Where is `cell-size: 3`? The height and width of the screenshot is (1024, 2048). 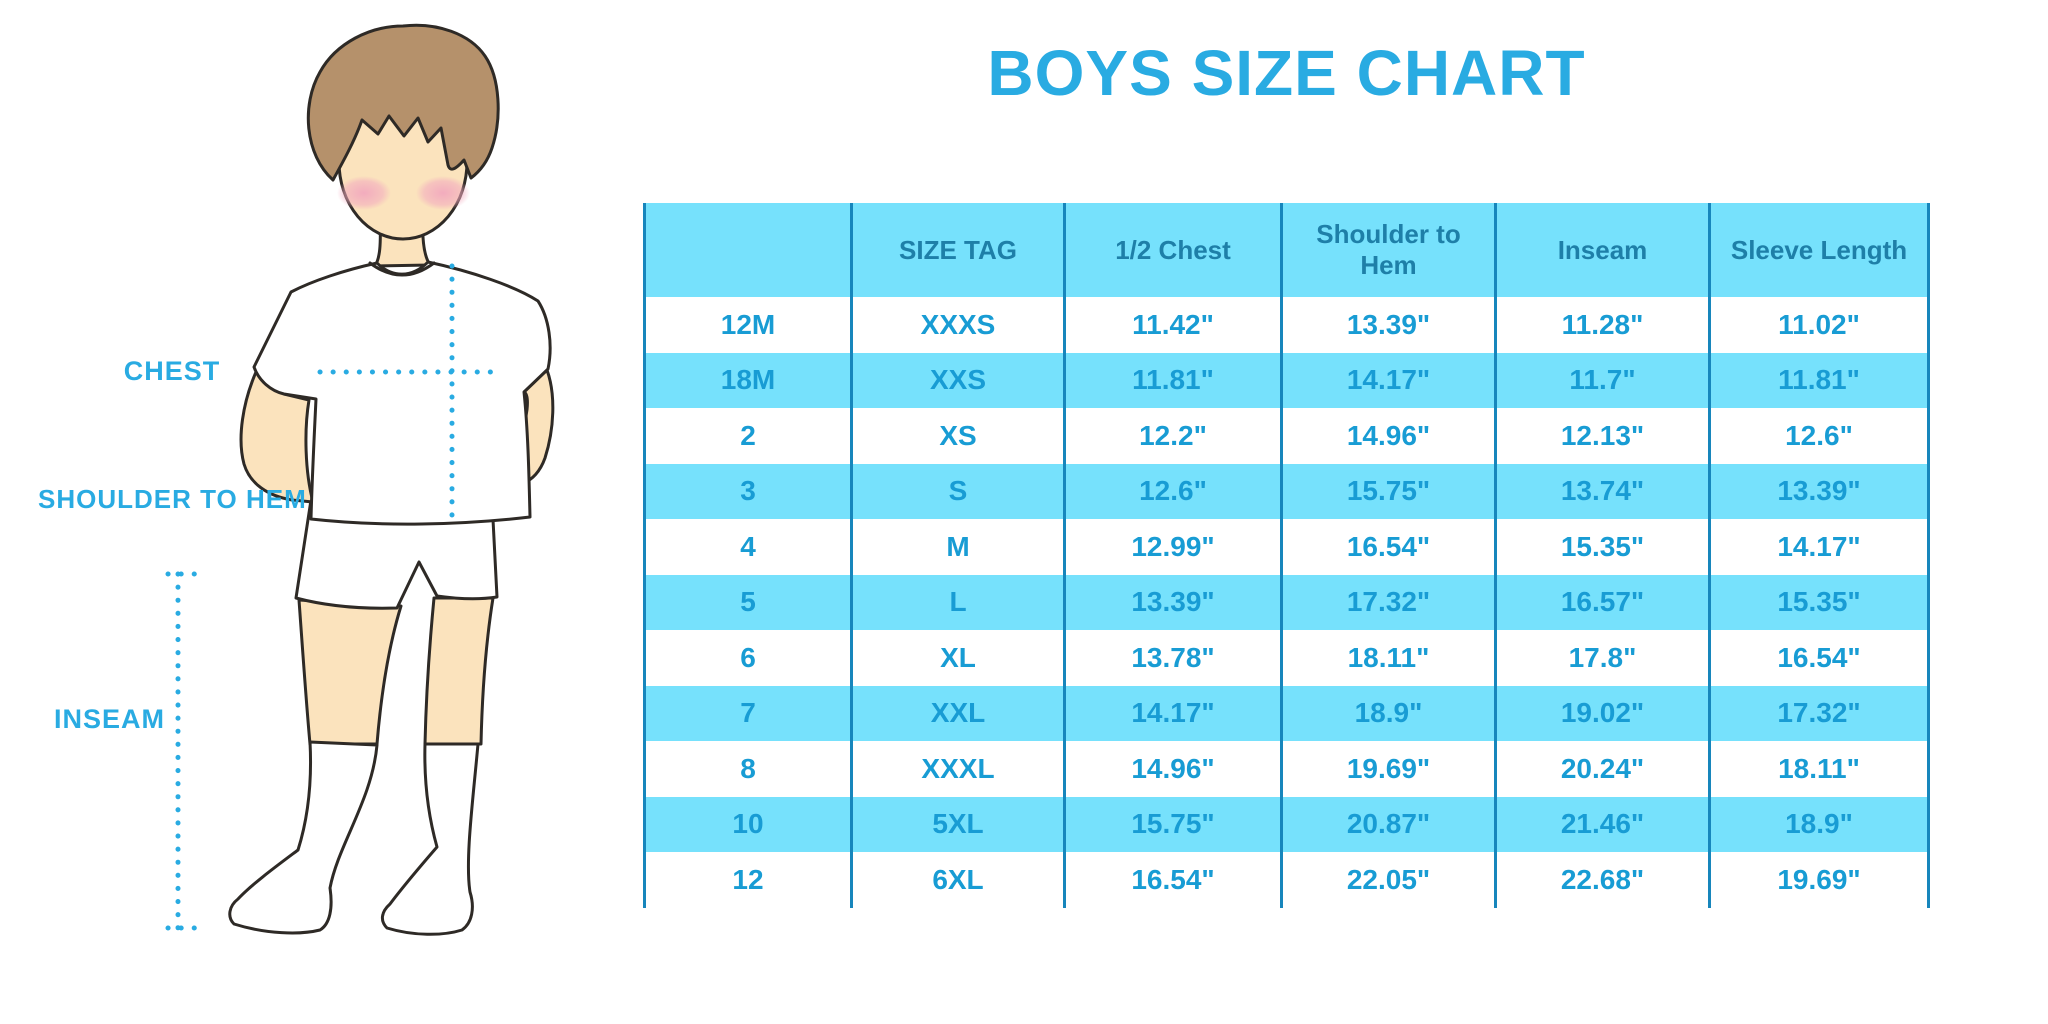
cell-size: 3 is located at coordinates (749, 491).